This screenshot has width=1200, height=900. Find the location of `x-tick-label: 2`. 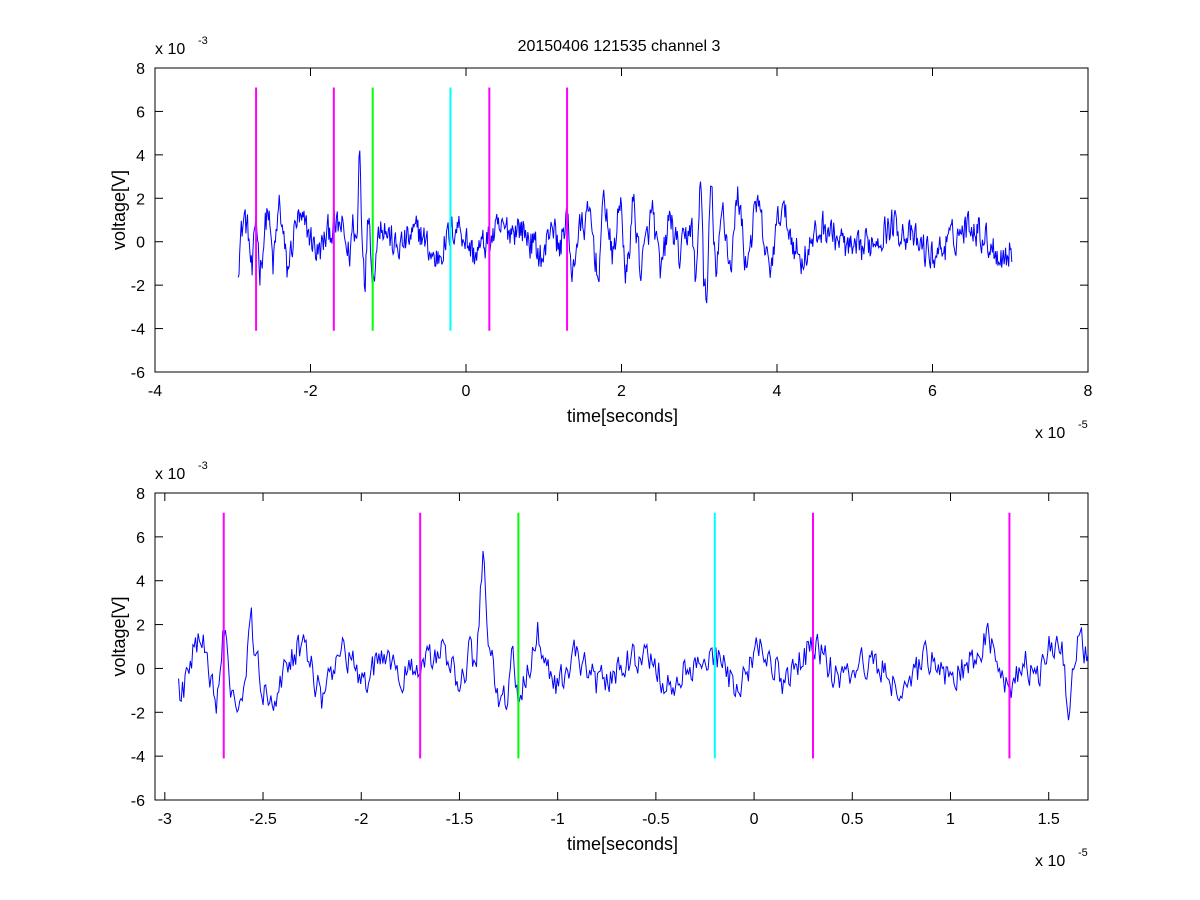

x-tick-label: 2 is located at coordinates (621, 391).